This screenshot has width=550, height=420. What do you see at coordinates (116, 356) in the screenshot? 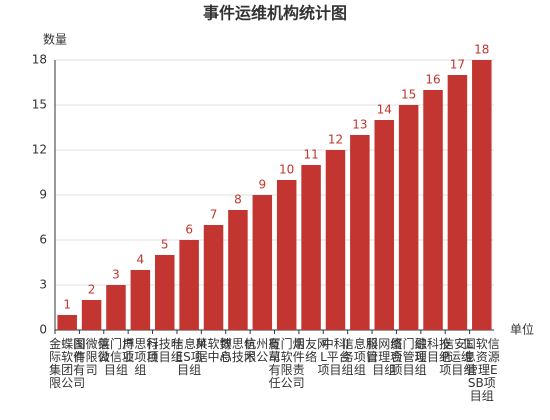
I see `x-tick-label: 莱门户微信项目组` at bounding box center [116, 356].